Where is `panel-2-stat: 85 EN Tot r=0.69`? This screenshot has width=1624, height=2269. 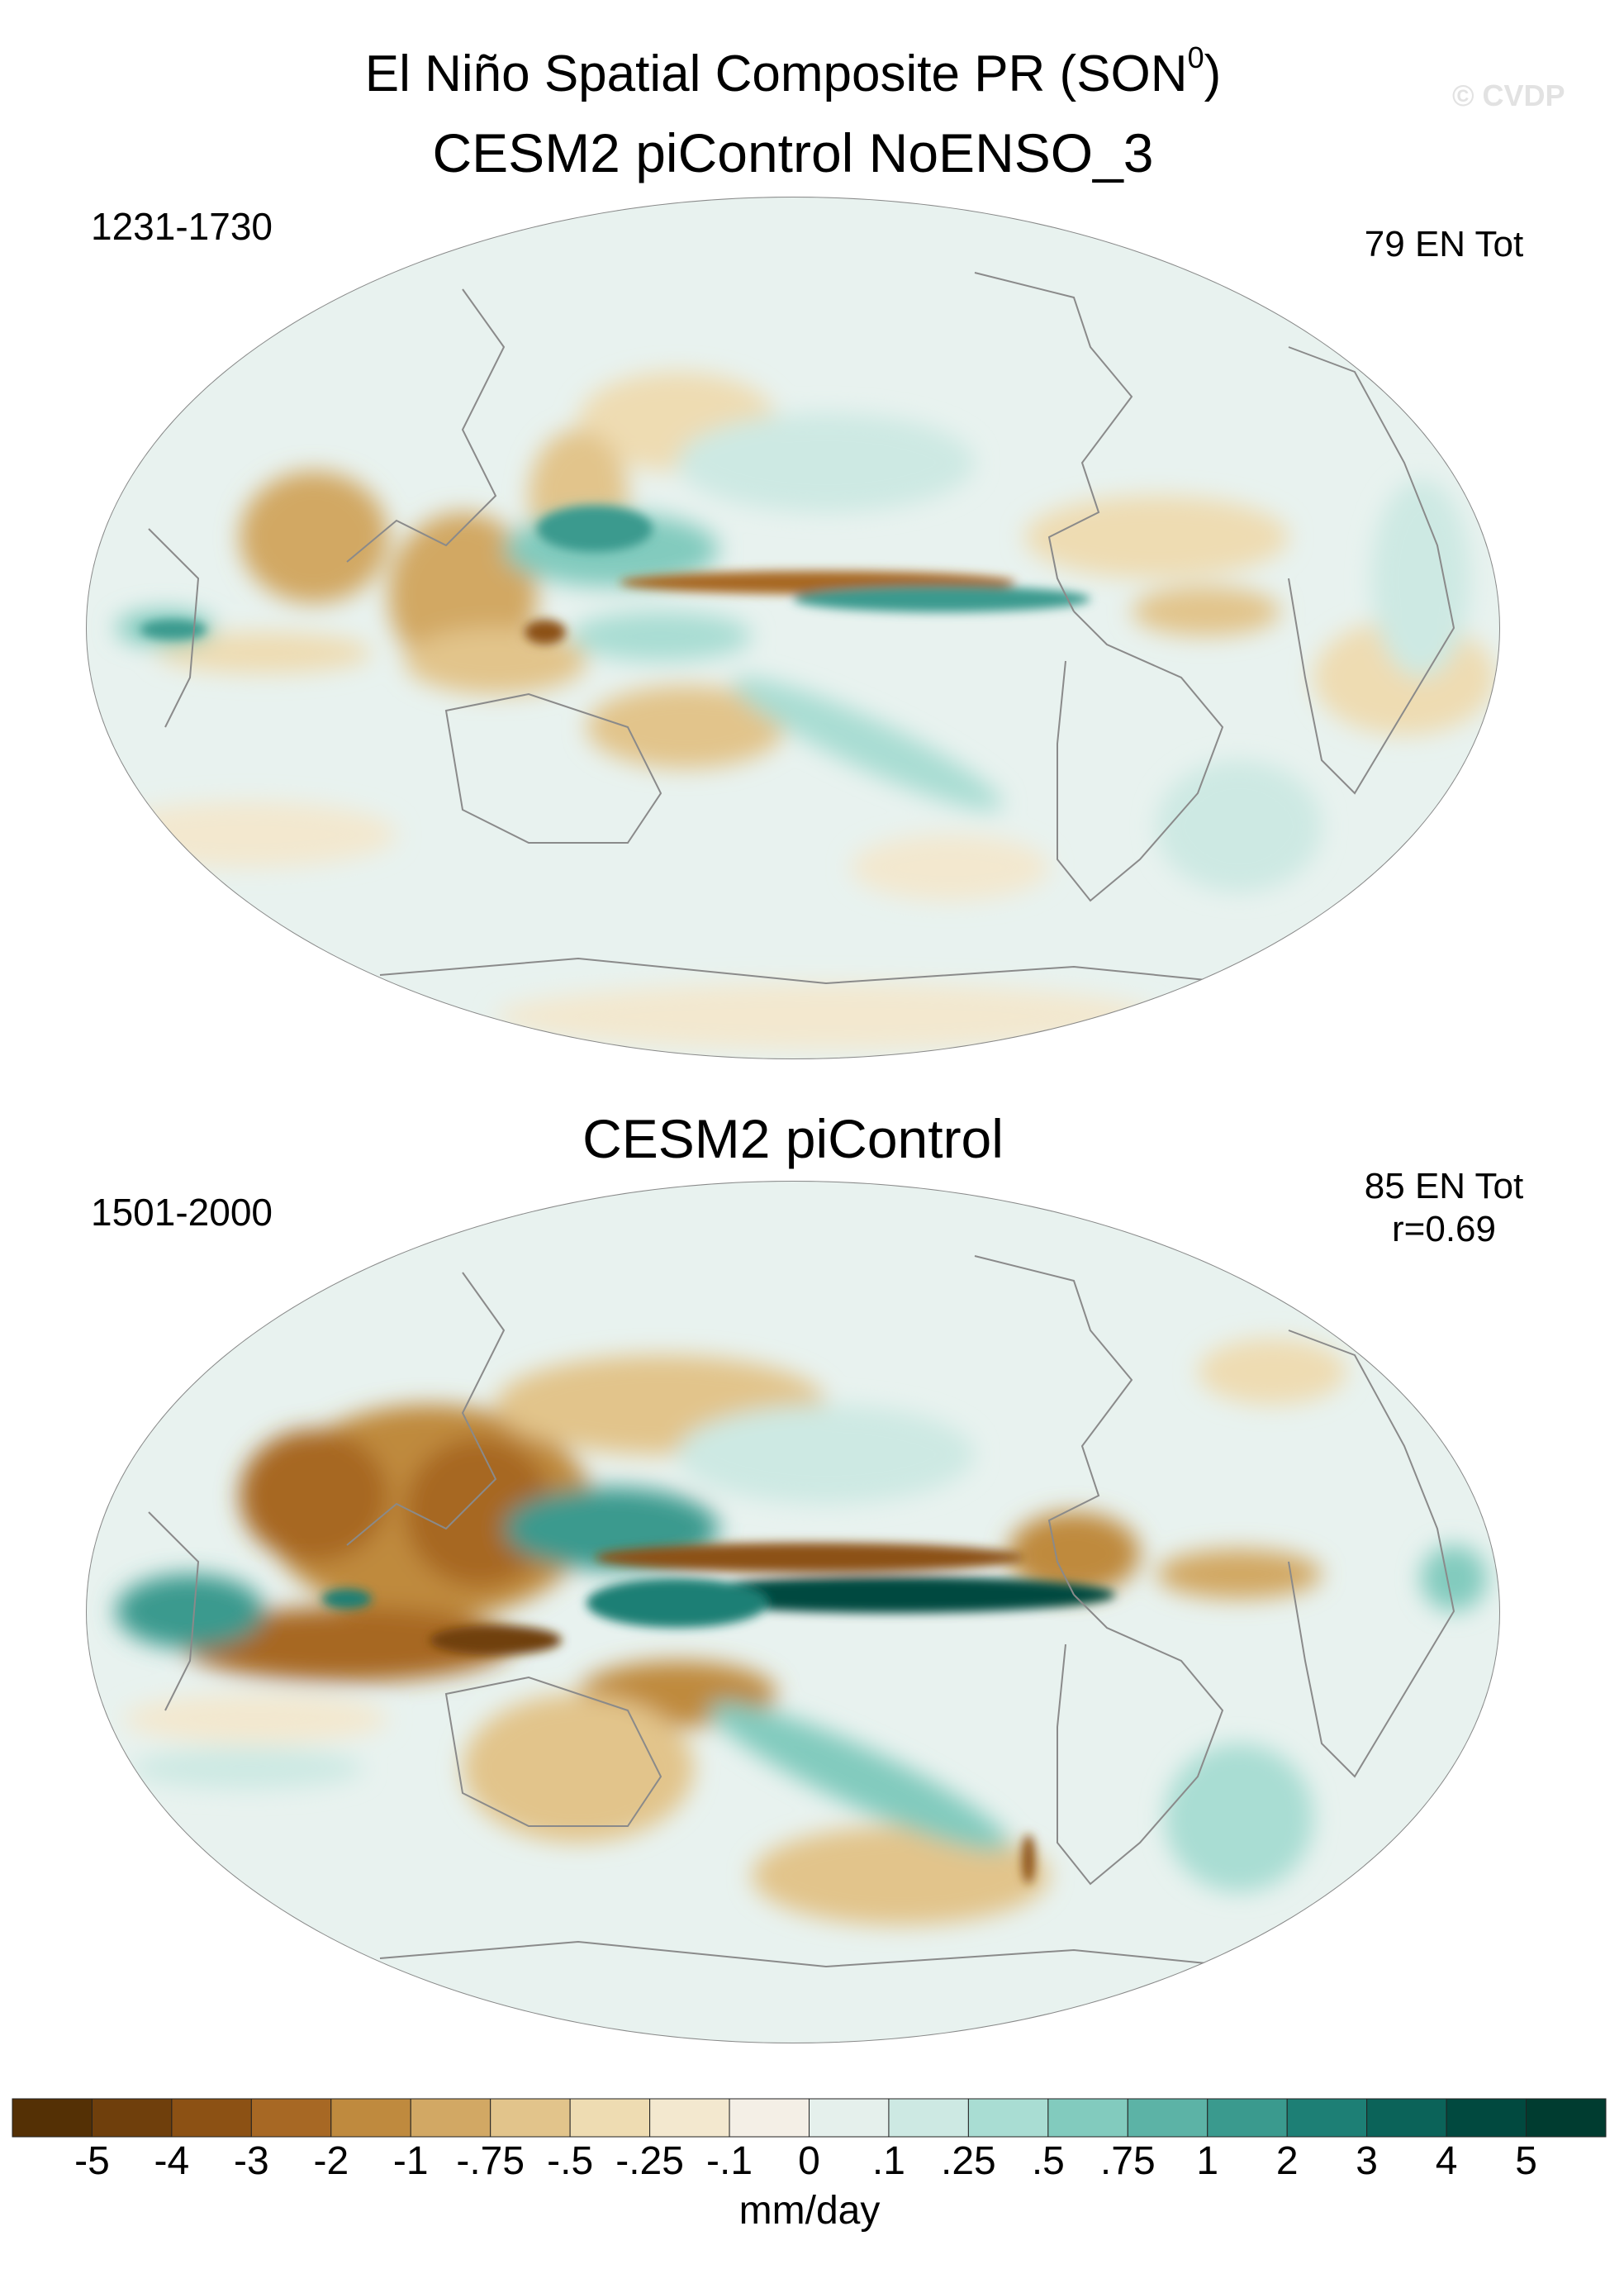
panel-2-stat: 85 EN Tot r=0.69 is located at coordinates (1444, 1208).